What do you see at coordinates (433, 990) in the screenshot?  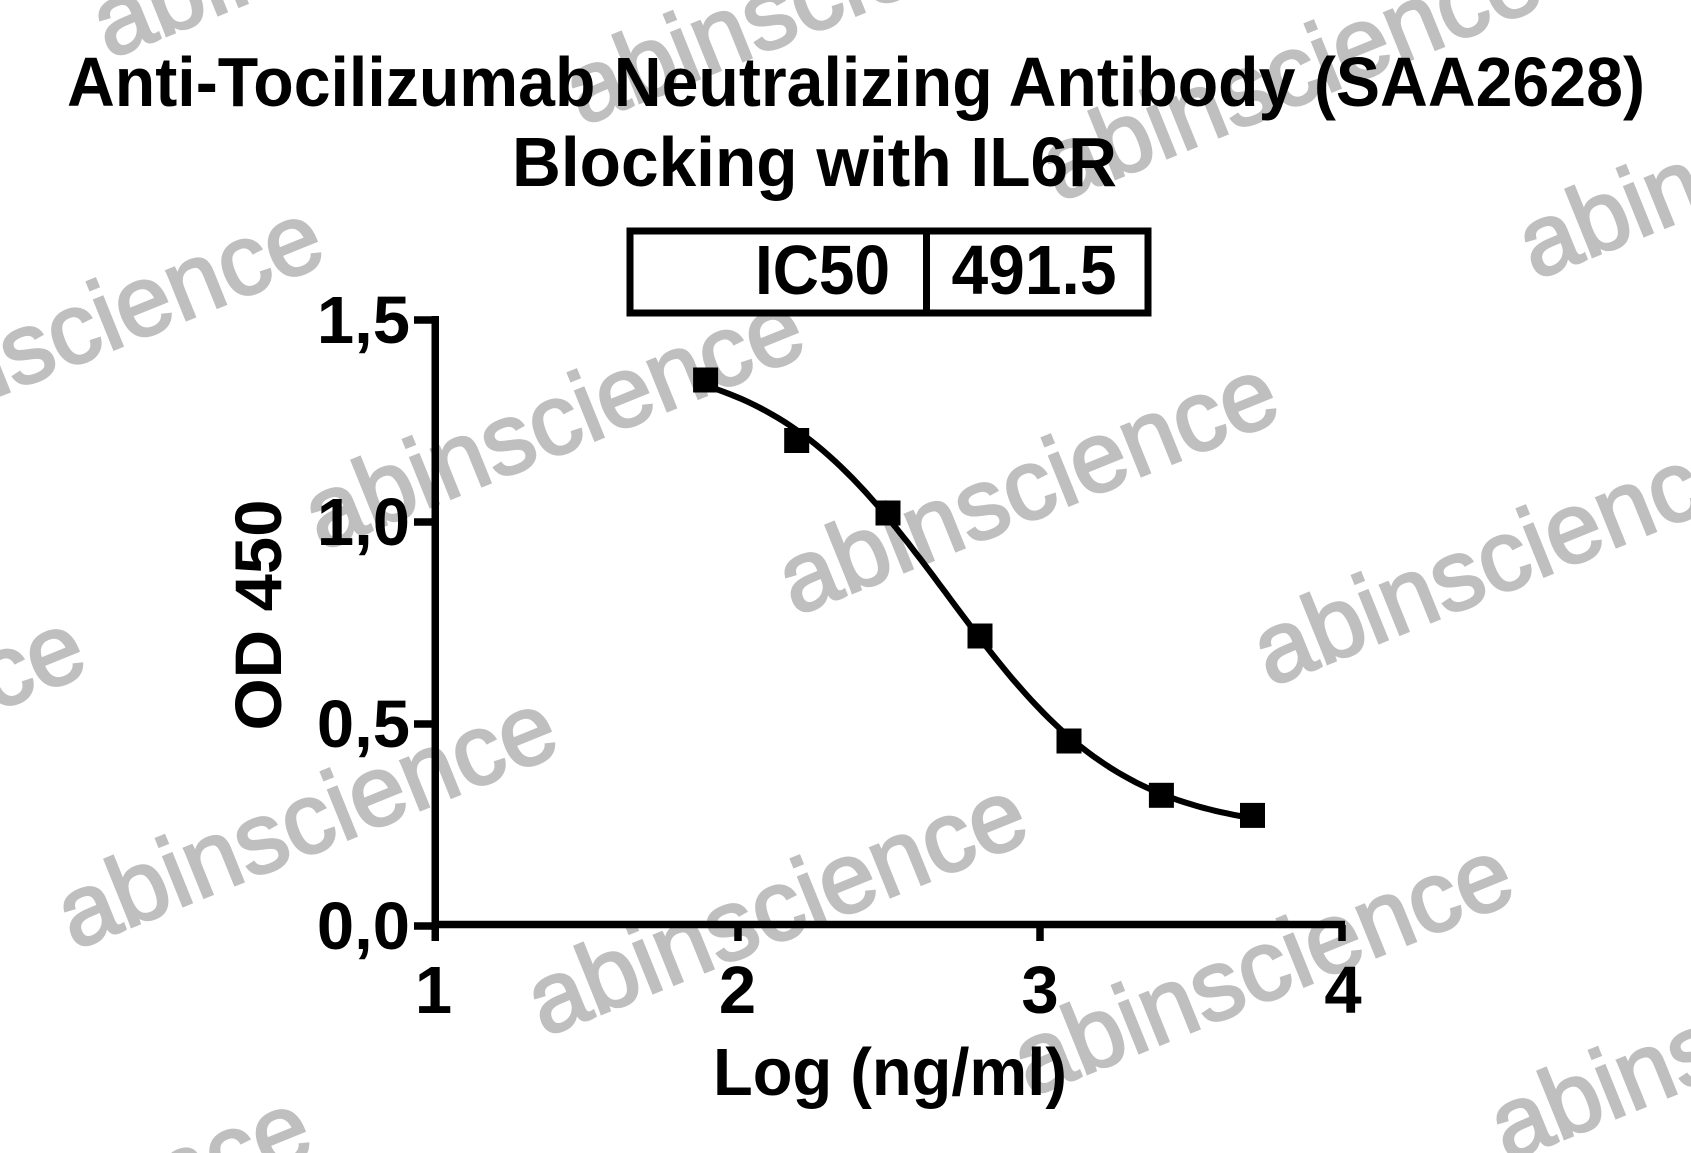 I see `svg-text: 1` at bounding box center [433, 990].